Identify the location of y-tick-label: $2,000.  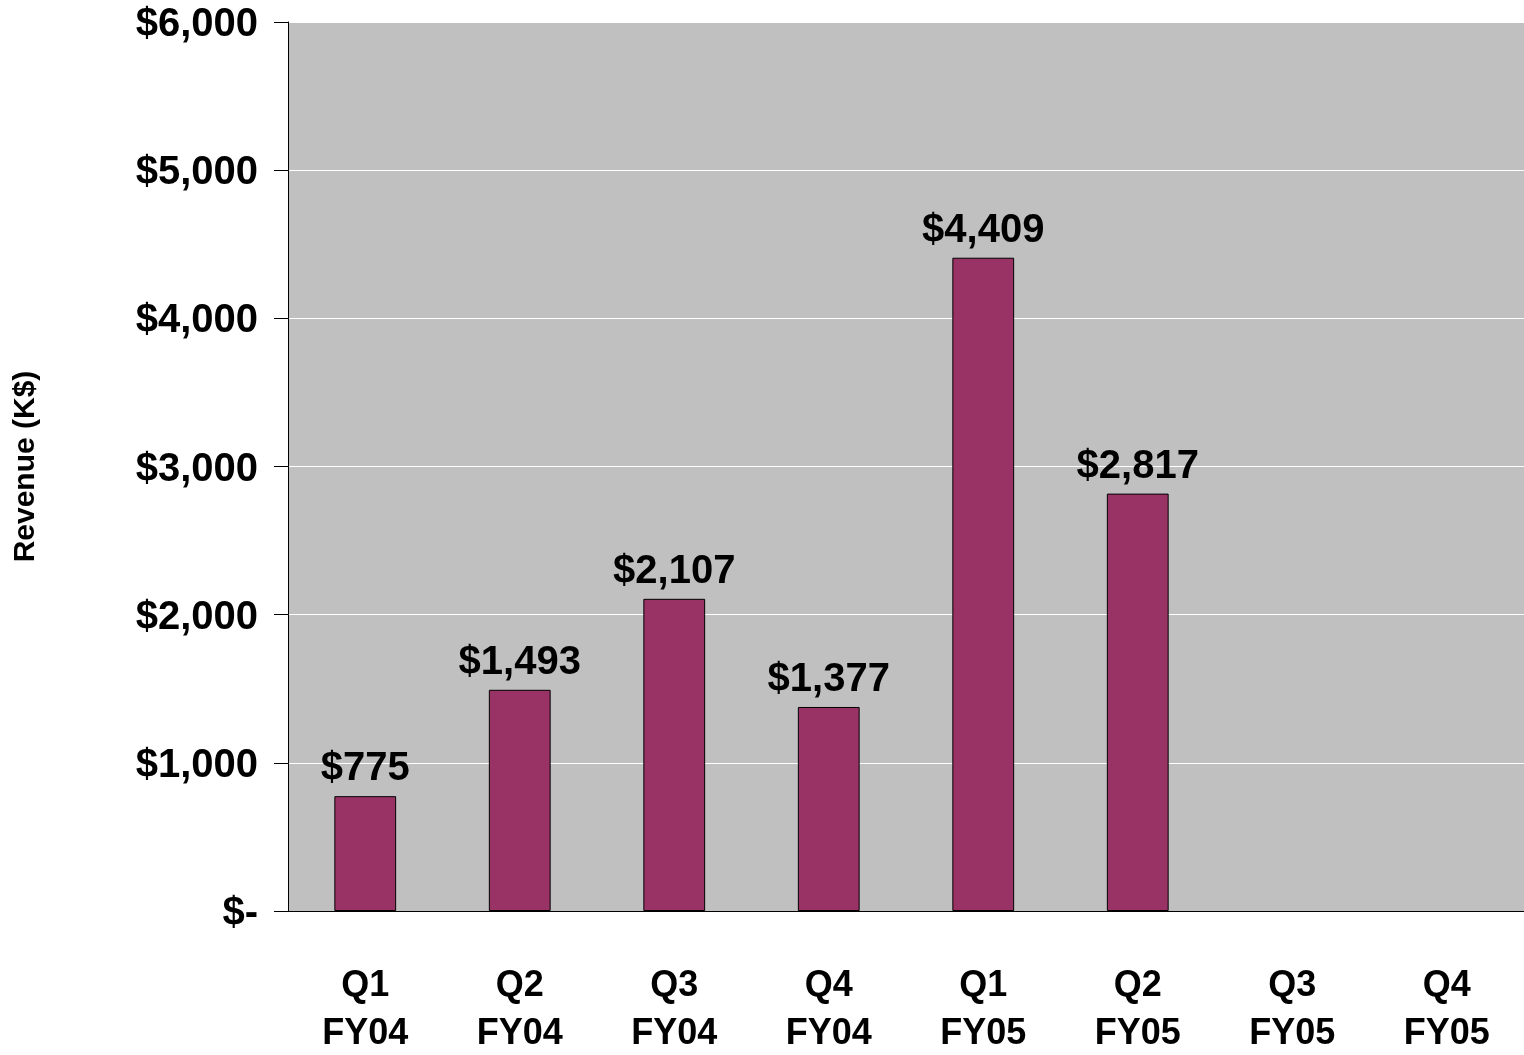
(196, 614).